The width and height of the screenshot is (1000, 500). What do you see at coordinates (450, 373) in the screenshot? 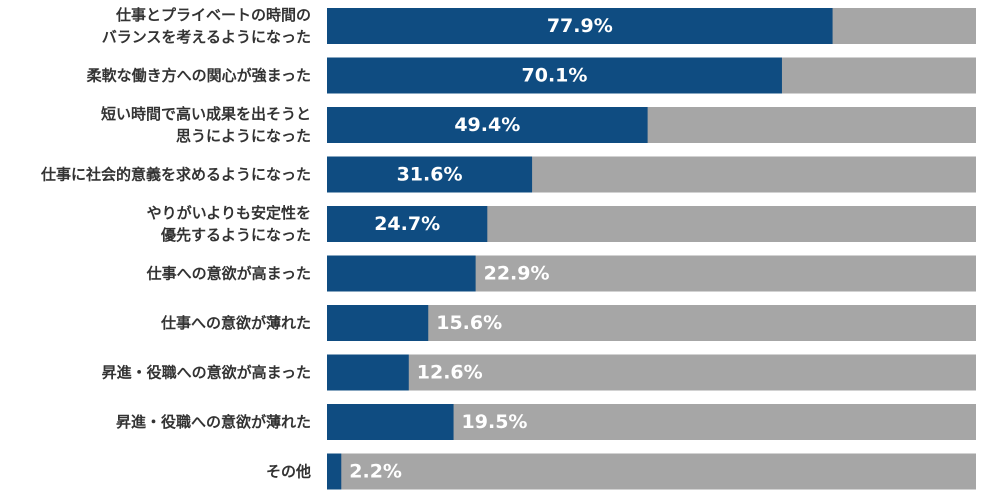
I see `data-label: 12.6%` at bounding box center [450, 373].